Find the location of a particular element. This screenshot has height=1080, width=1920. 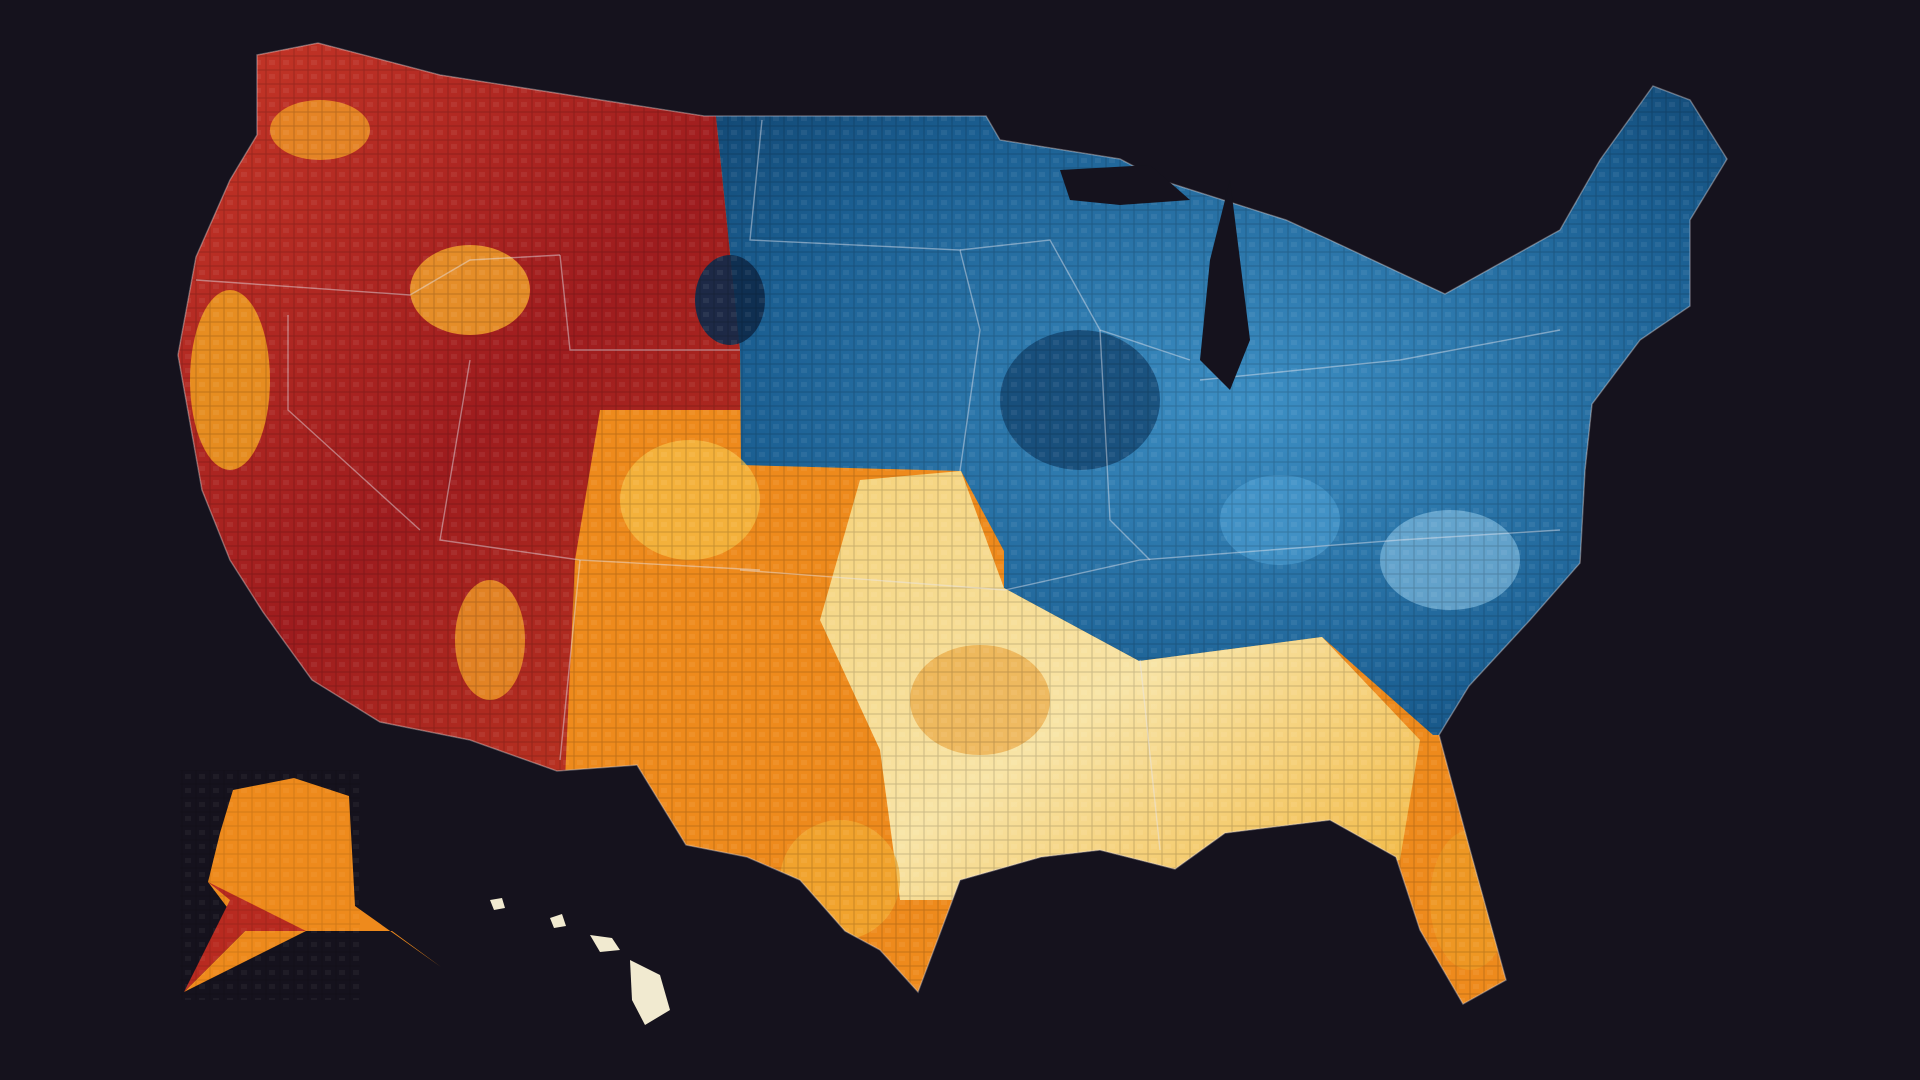

hawaii is located at coordinates (580, 961).